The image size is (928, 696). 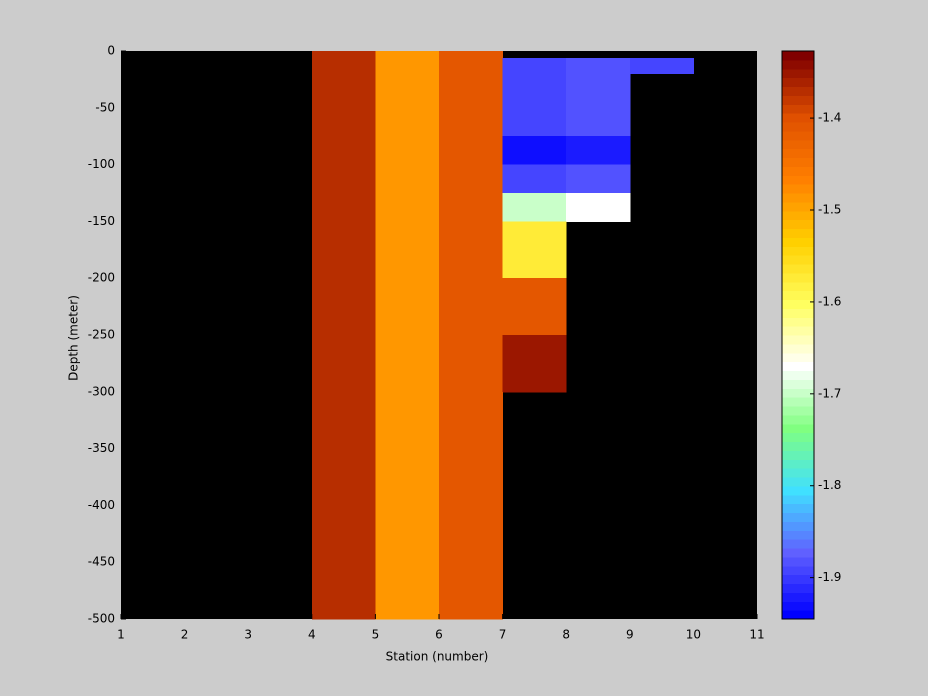 I want to click on x-tick-label: 6, so click(x=439, y=635).